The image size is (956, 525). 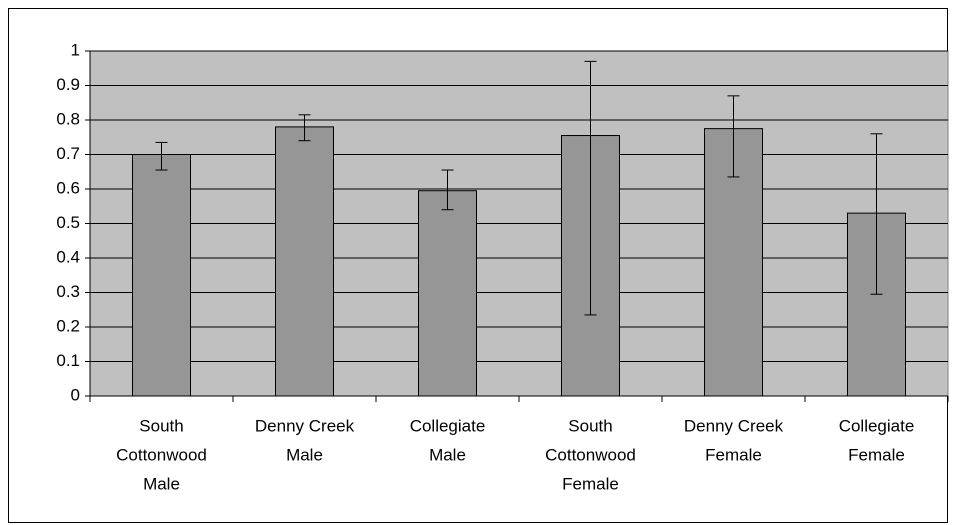 I want to click on y-tick-label: 0.4, so click(x=68, y=256).